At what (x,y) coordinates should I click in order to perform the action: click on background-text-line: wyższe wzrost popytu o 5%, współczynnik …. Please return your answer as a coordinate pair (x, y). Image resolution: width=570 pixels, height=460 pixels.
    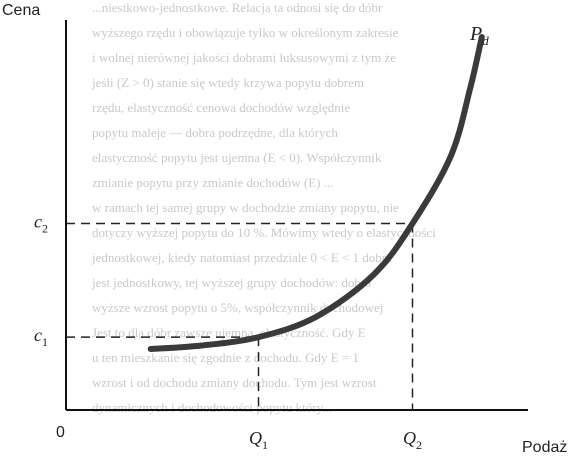
    Looking at the image, I should click on (237, 307).